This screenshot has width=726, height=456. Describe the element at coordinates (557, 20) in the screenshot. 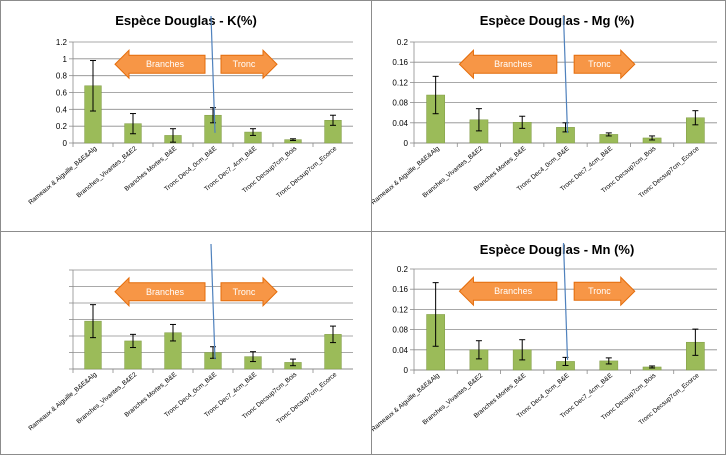

I see `chart-title: Espèce Douglas - Mg (%)` at that location.